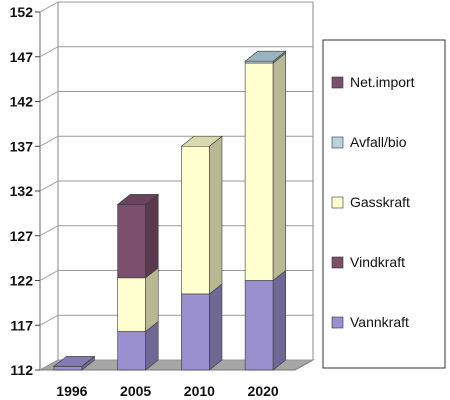 Image resolution: width=450 pixels, height=400 pixels. Describe the element at coordinates (135, 391) in the screenshot. I see `x-tick-label: 2005` at that location.